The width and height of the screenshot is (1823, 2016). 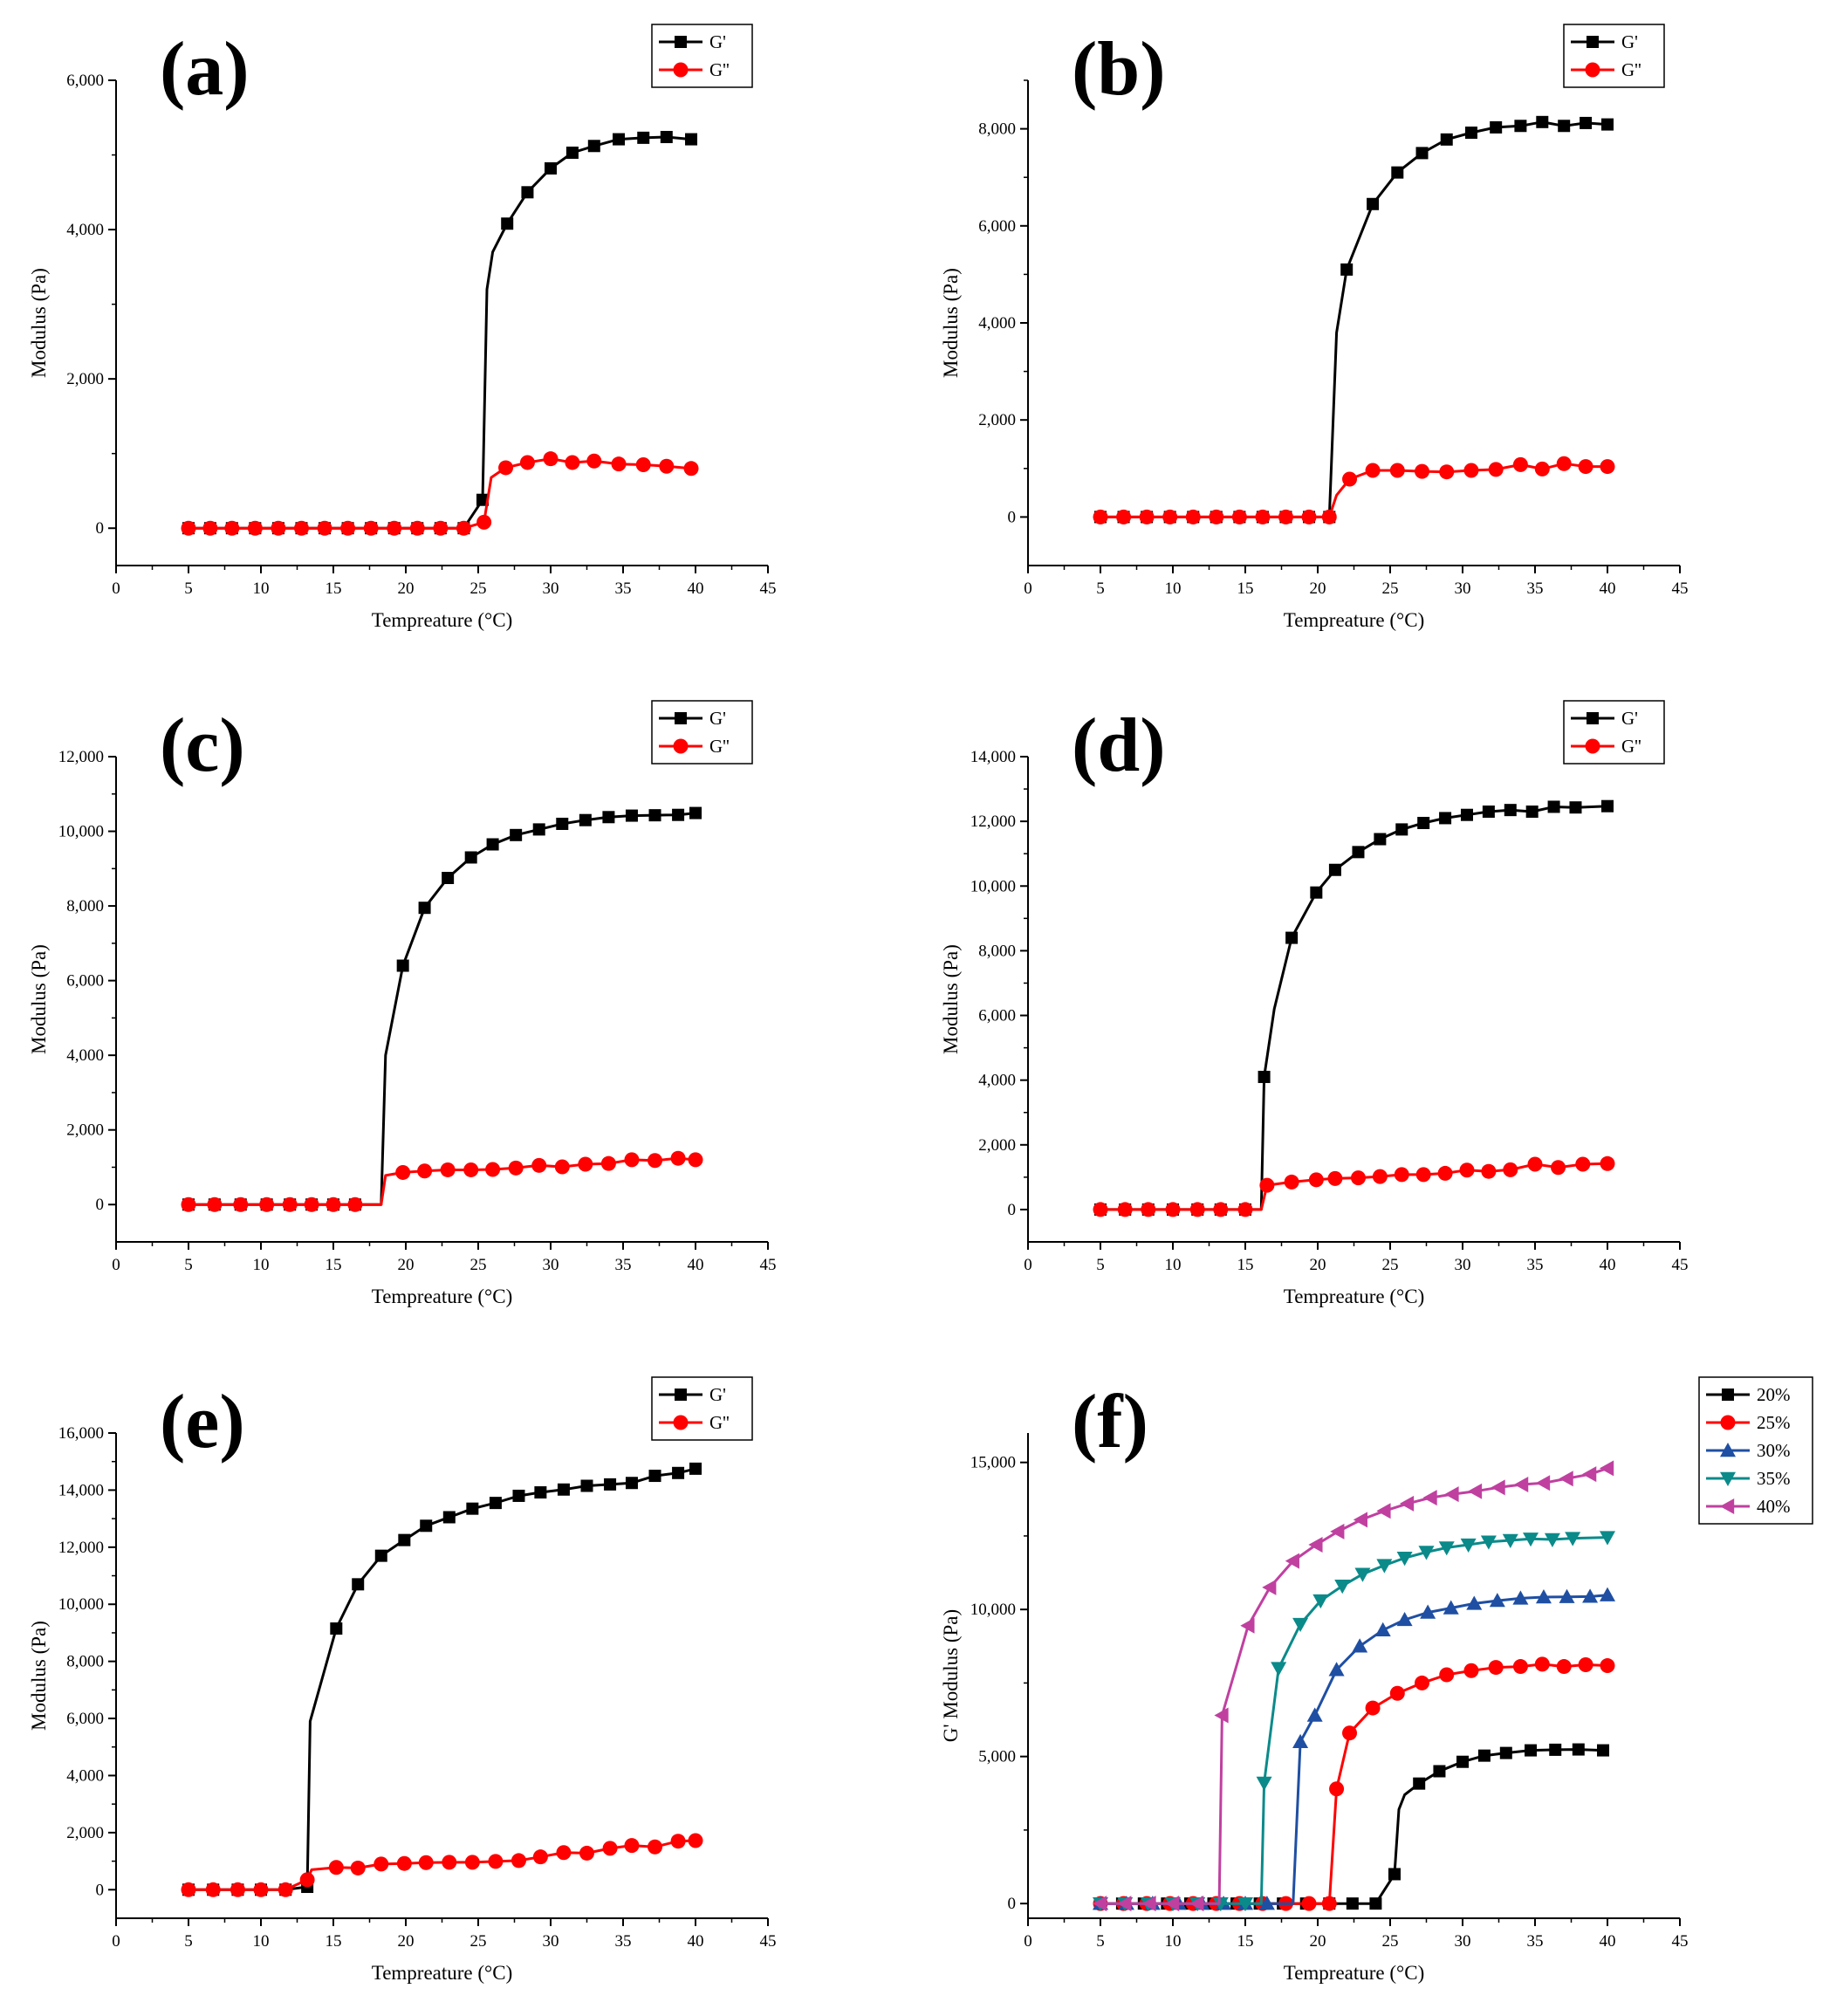 What do you see at coordinates (997, 1757) in the screenshot?
I see `y-tick-label: 5,000` at bounding box center [997, 1757].